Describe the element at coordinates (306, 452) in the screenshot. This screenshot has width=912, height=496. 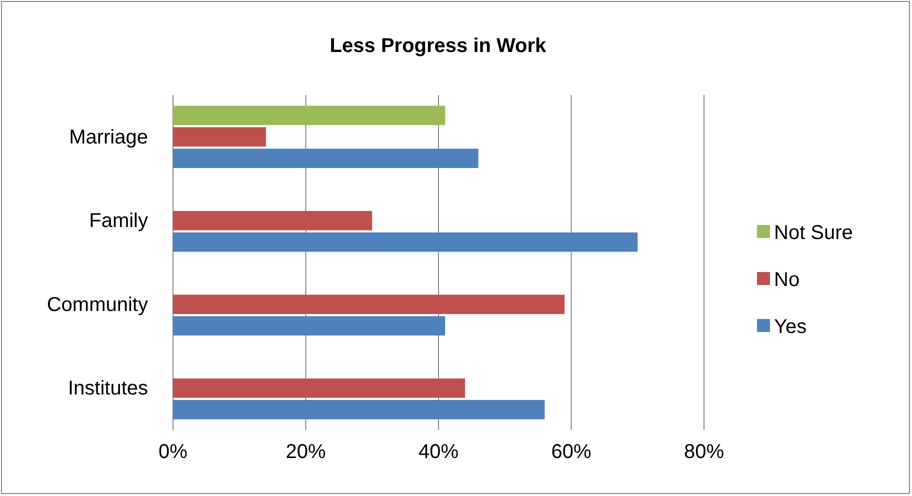
I see `x-tick-label: 20%` at that location.